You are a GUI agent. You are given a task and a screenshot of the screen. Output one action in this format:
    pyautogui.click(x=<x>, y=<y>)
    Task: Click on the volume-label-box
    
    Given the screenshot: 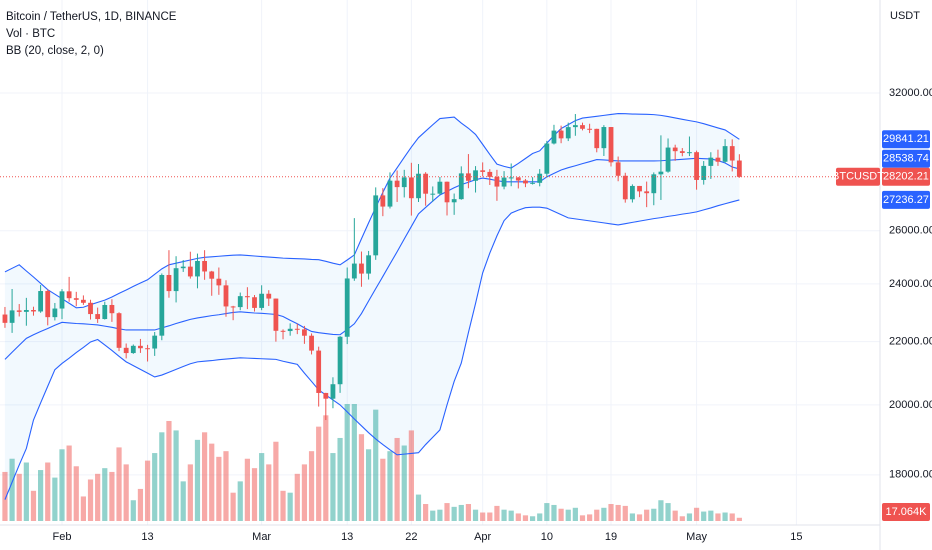 What is the action you would take?
    pyautogui.click(x=906, y=512)
    